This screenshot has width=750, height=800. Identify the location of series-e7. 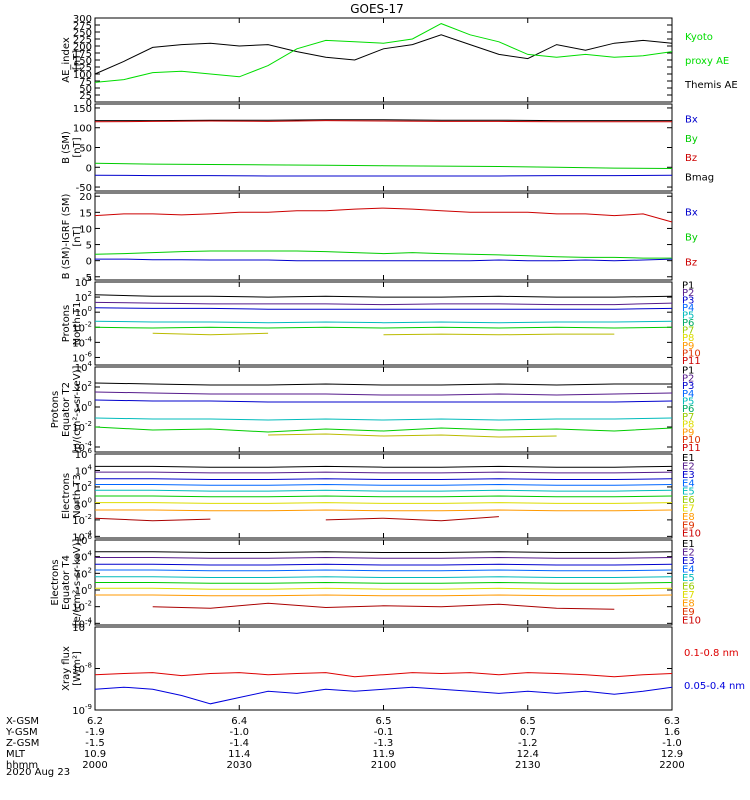
(384, 503).